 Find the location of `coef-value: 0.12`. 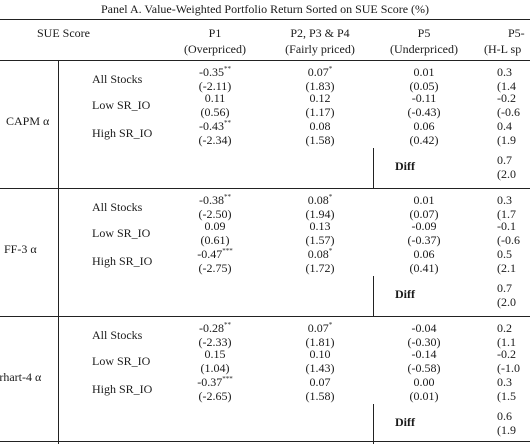

coef-value: 0.12 is located at coordinates (320, 98).